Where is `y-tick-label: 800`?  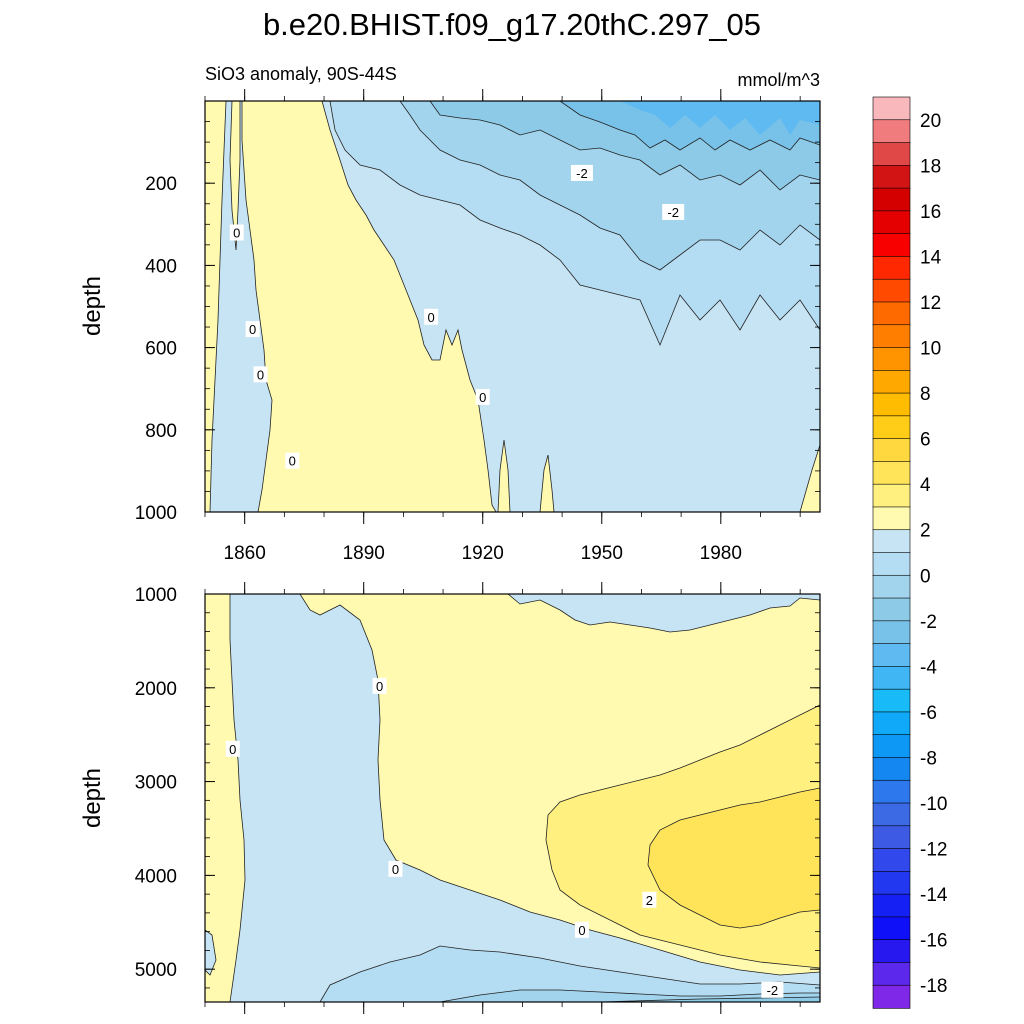 y-tick-label: 800 is located at coordinates (161, 431).